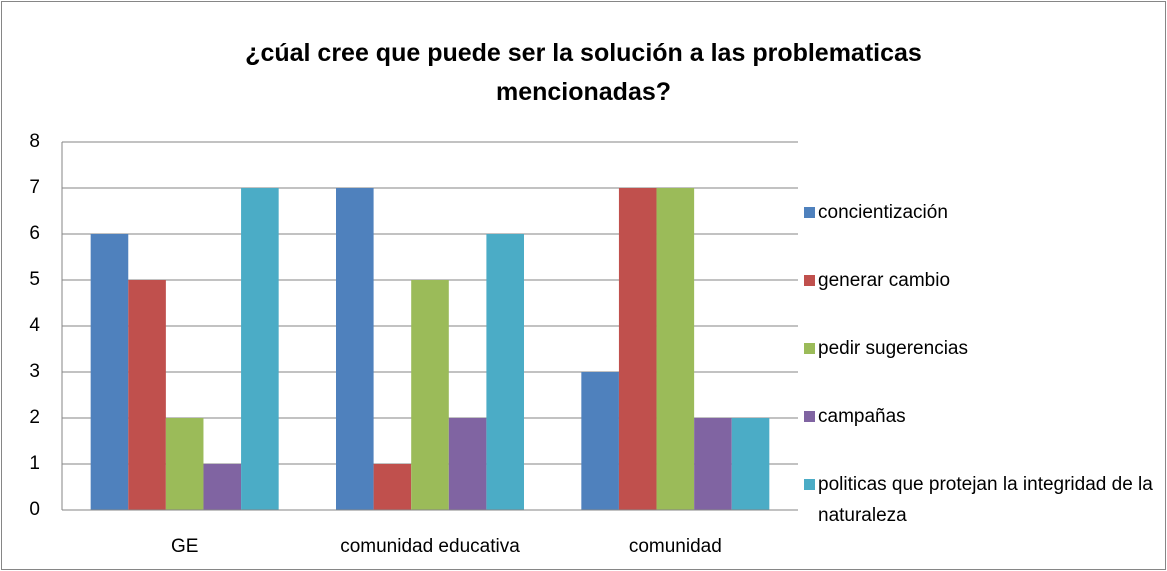 Image resolution: width=1167 pixels, height=571 pixels. I want to click on legend-item: pedir sugerencias, so click(979, 348).